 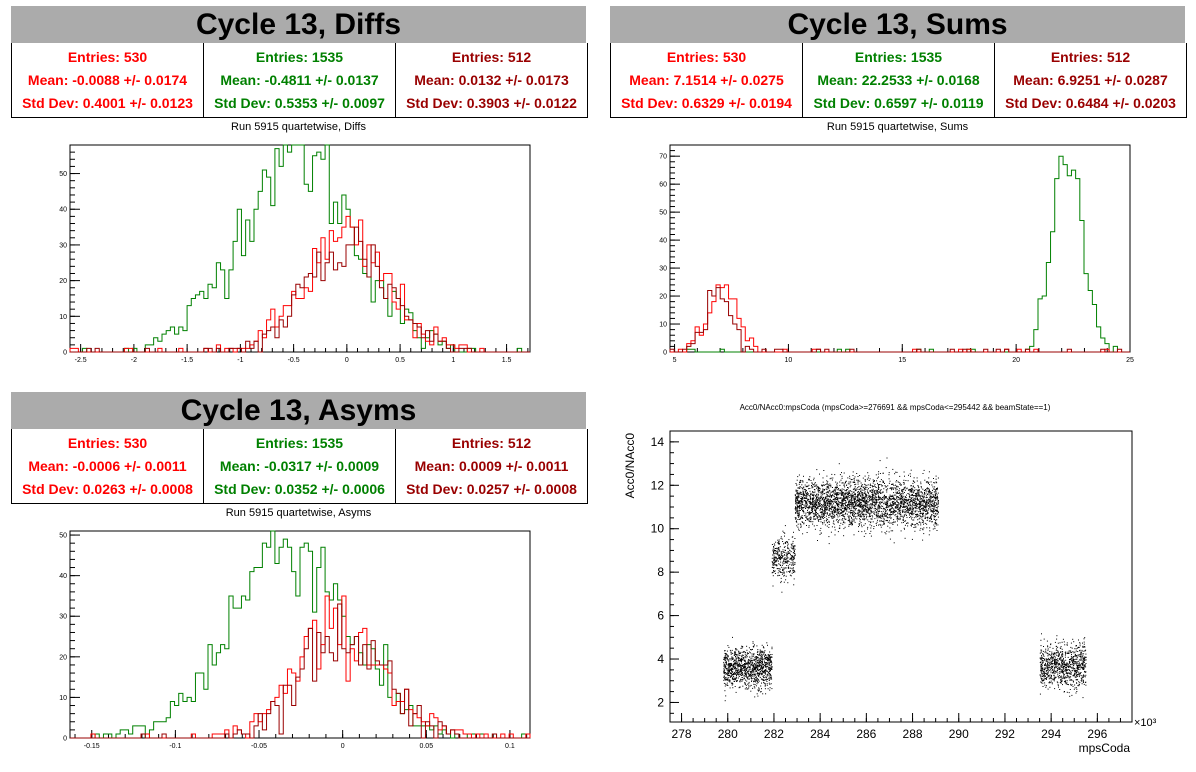 I want to click on y-tick-label: 60, so click(x=663, y=185).